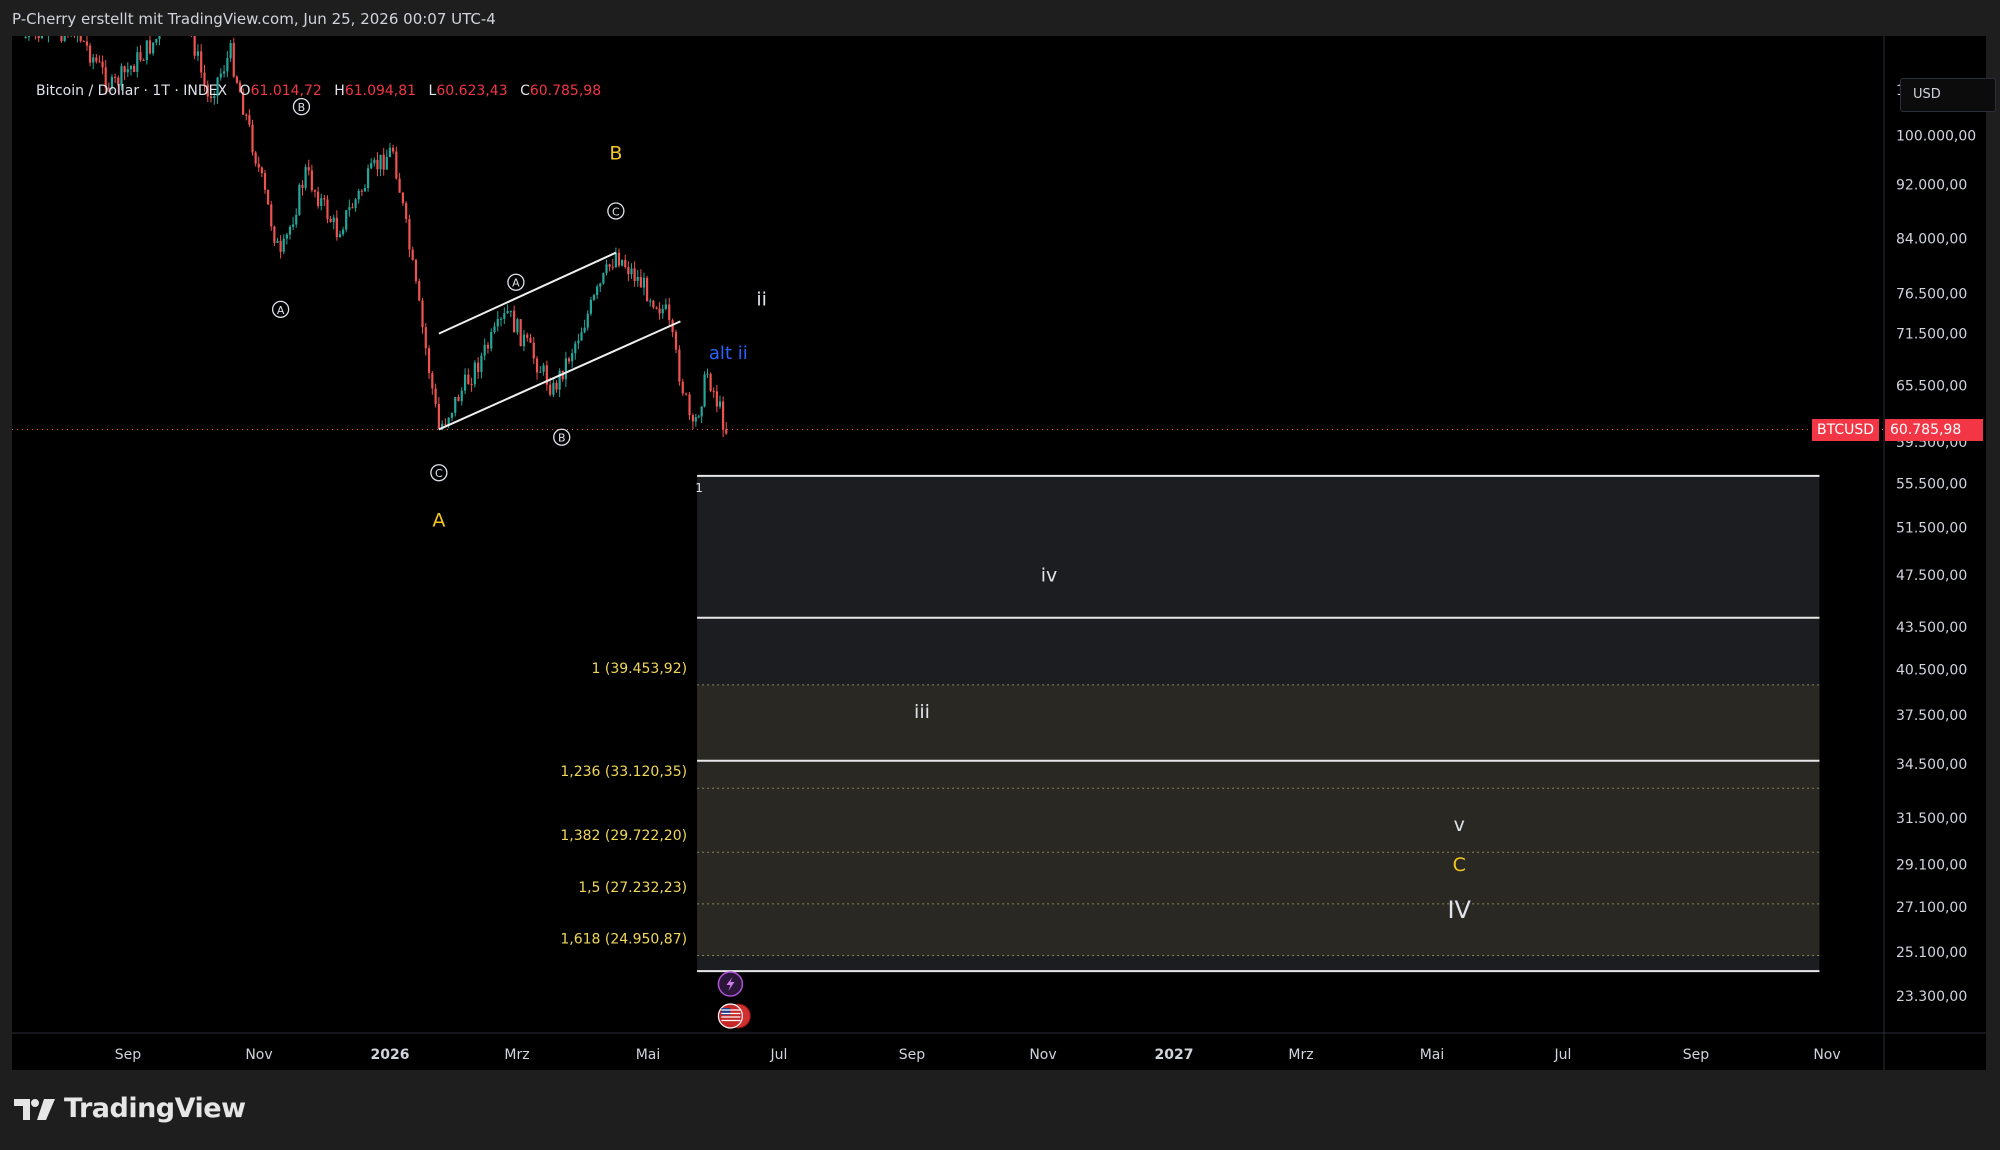  Describe the element at coordinates (1931, 765) in the screenshot. I see `price-axis-tick: 34.500,00` at that location.